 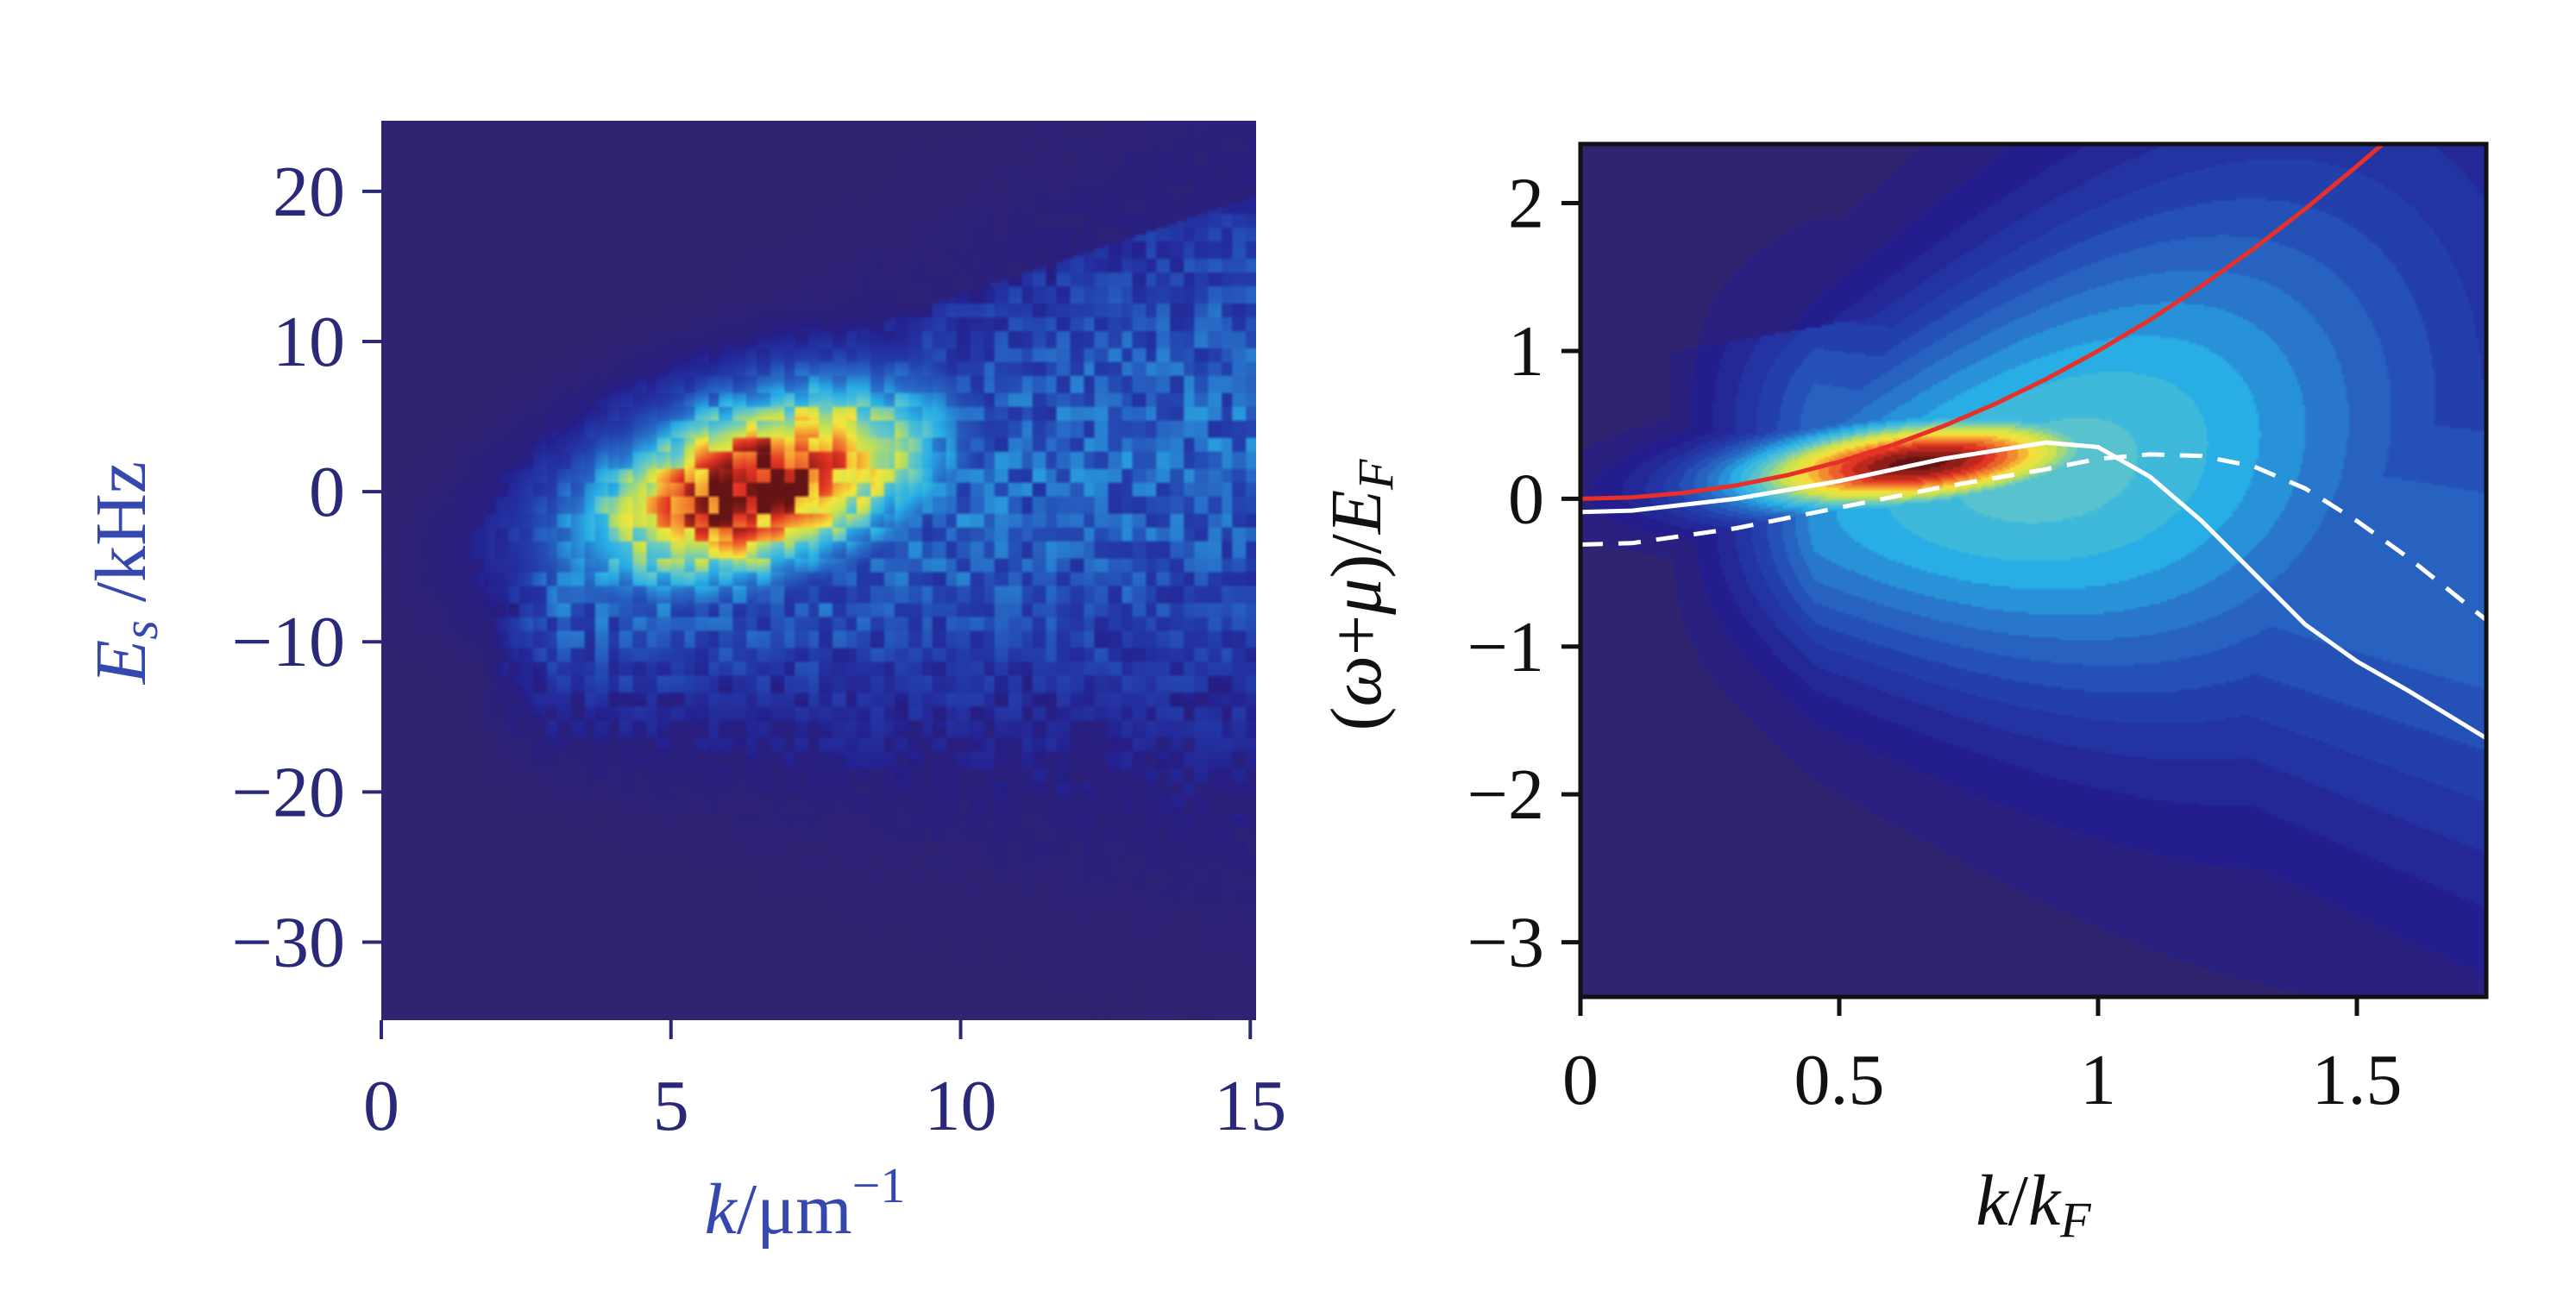 What do you see at coordinates (2098, 1080) in the screenshot?
I see `x-tick-label: 1` at bounding box center [2098, 1080].